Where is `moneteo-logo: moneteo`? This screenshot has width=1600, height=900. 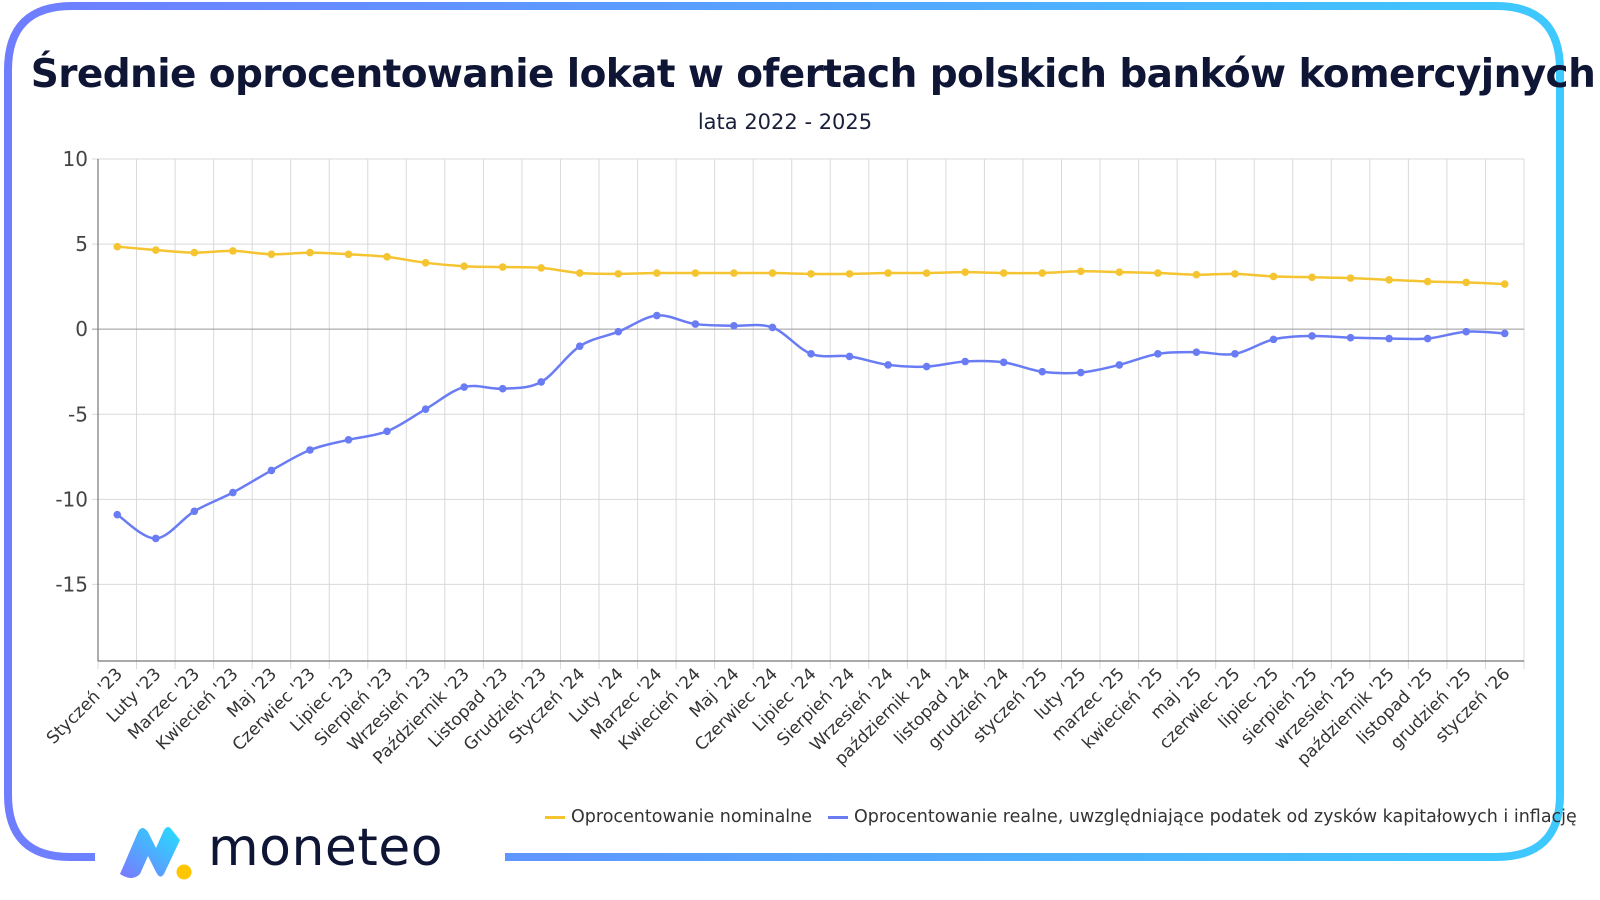
moneteo-logo: moneteo is located at coordinates (280, 852).